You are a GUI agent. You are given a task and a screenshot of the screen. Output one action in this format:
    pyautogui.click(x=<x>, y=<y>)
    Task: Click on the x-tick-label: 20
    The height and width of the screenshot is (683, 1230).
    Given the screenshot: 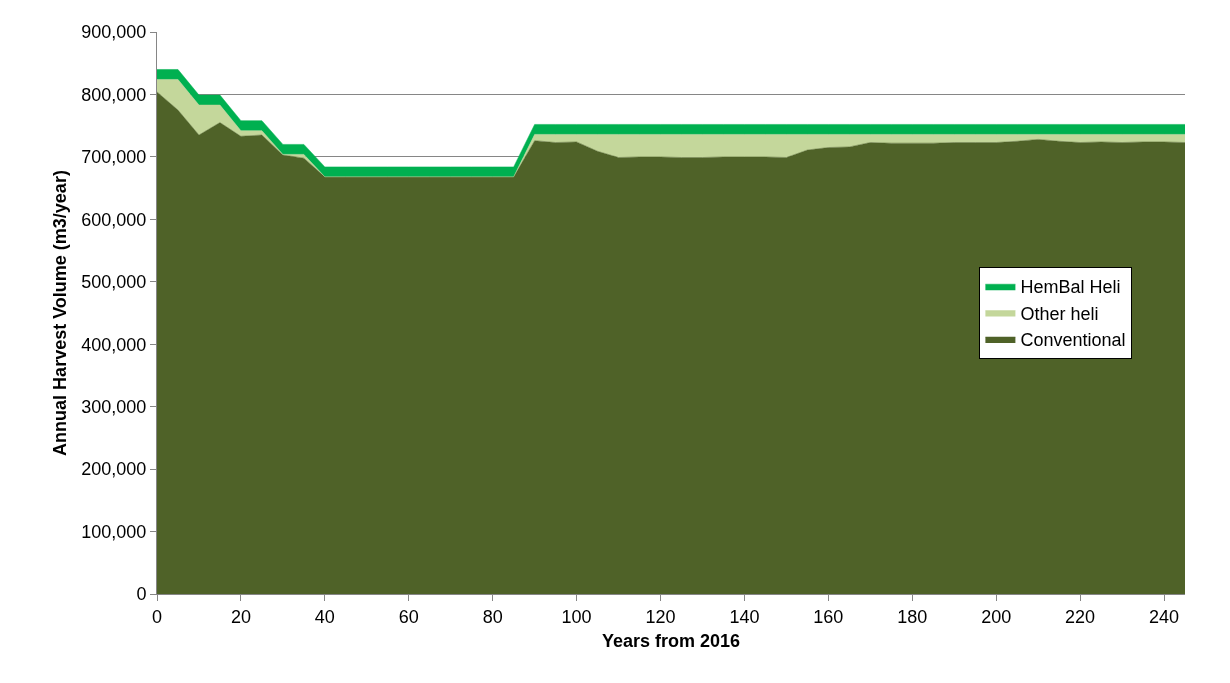 What is the action you would take?
    pyautogui.click(x=240, y=616)
    